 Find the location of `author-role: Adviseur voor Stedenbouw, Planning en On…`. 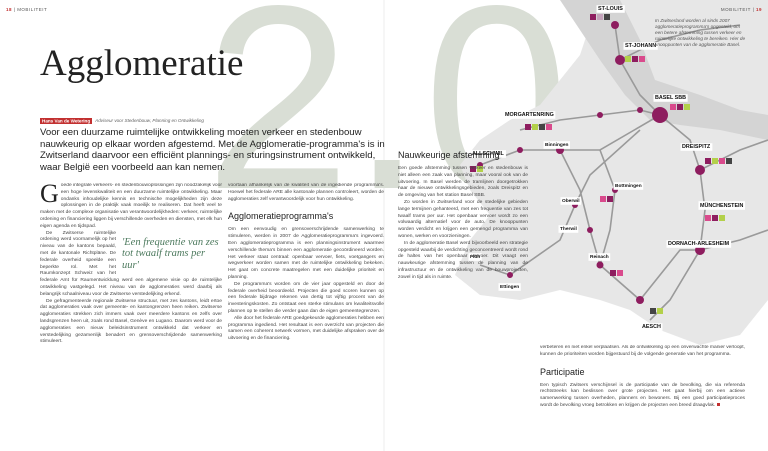

author-role: Adviseur voor Stedenbouw, Planning en On… is located at coordinates (149, 120).